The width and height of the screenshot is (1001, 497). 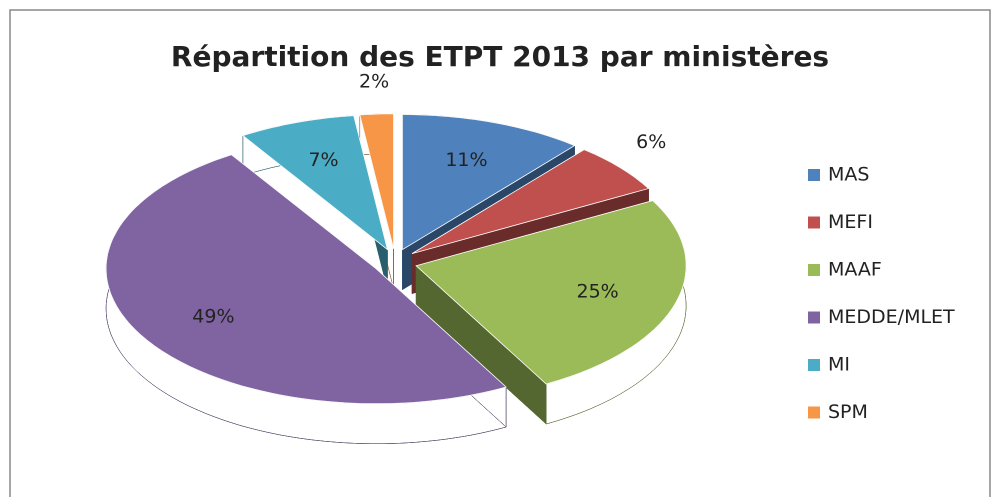 What do you see at coordinates (848, 175) in the screenshot?
I see `legend-label: MAS` at bounding box center [848, 175].